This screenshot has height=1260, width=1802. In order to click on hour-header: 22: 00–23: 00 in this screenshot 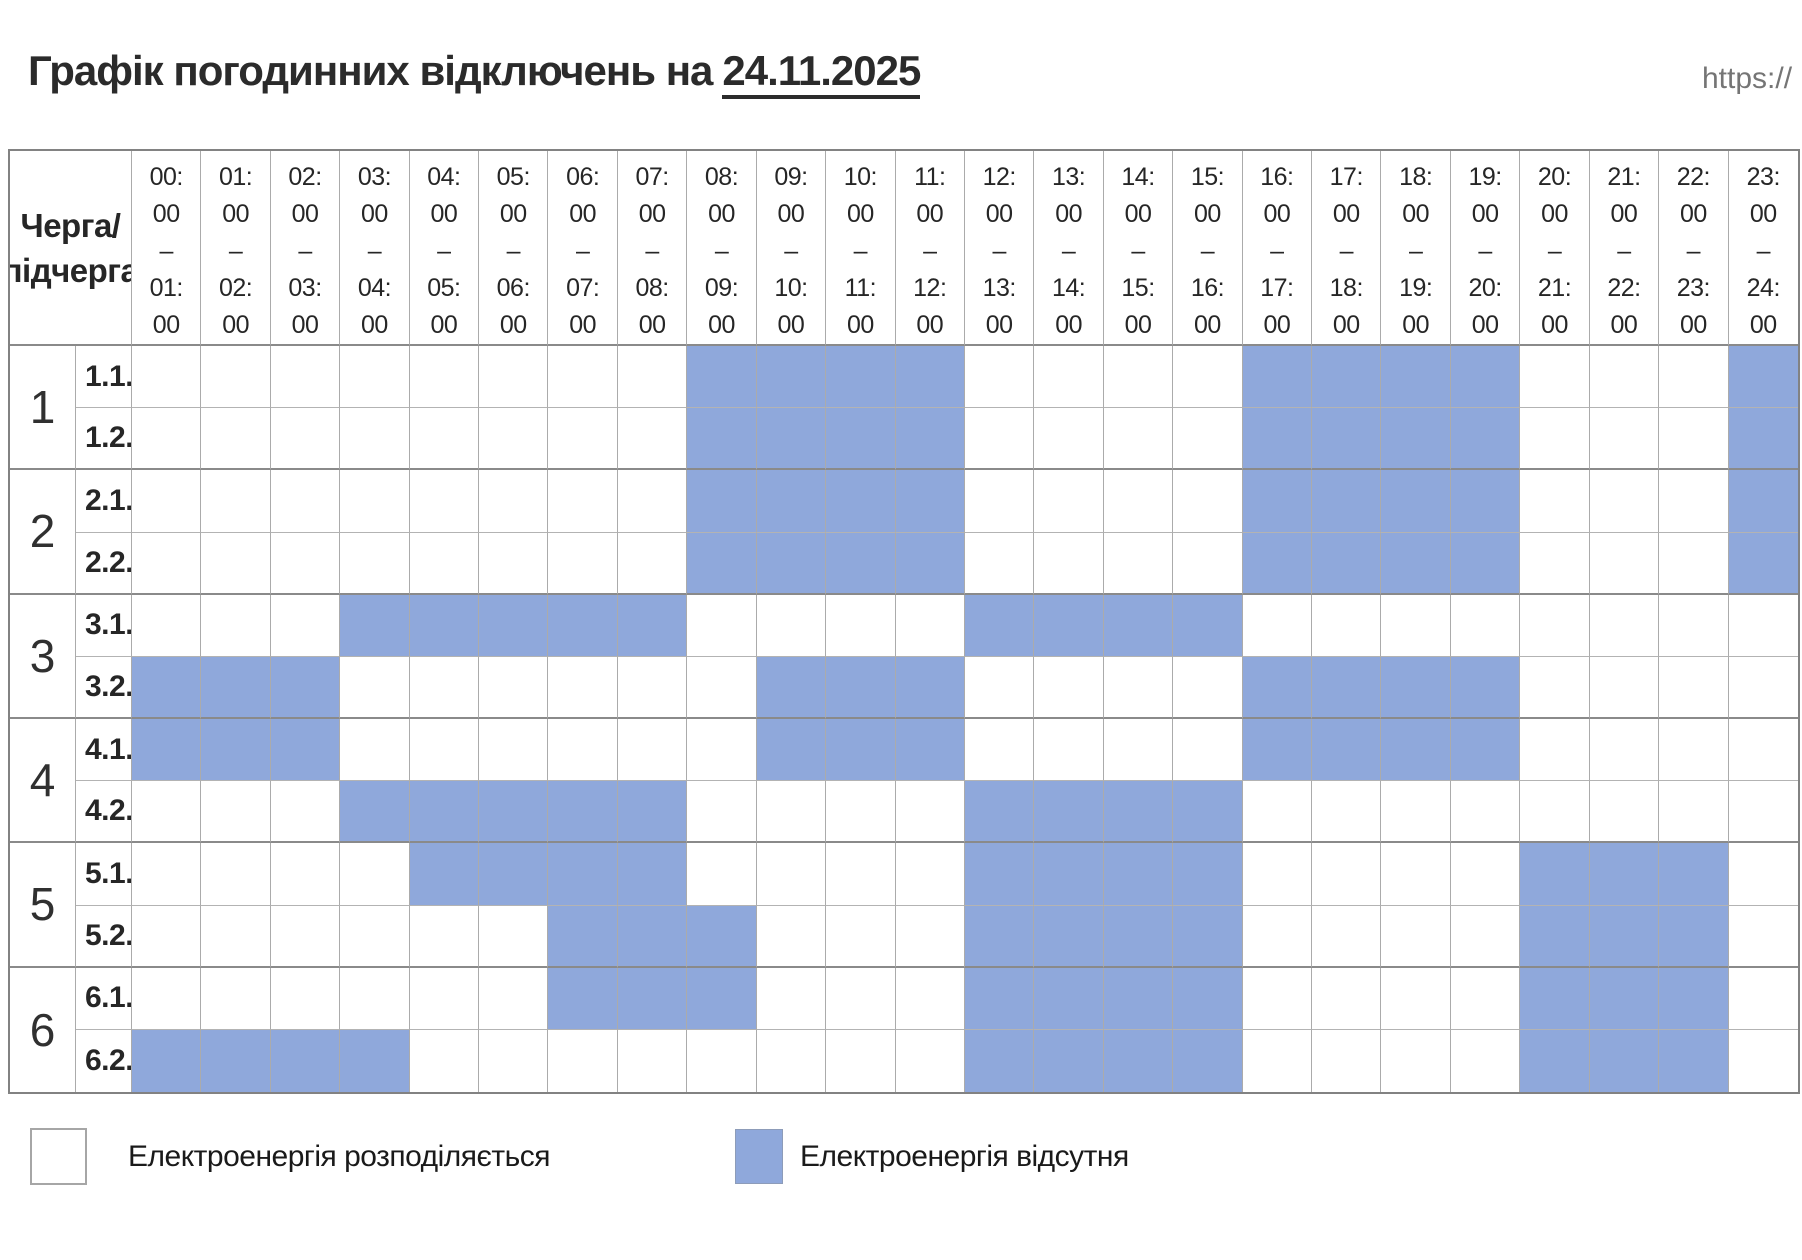, I will do `click(1694, 248)`.